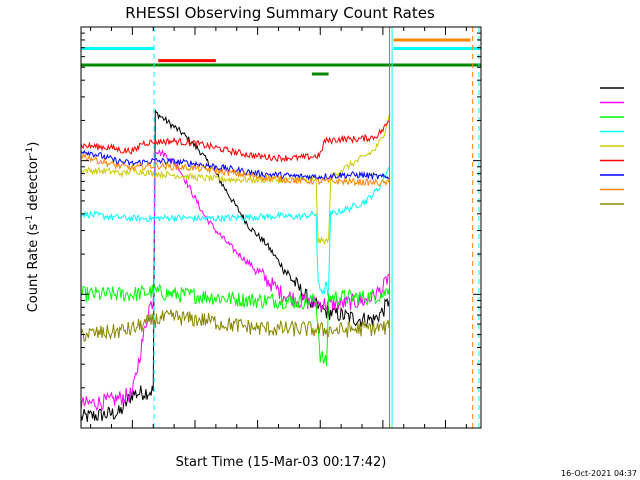 The image size is (640, 480). I want to click on x-axis-label: Start Time (15-Mar-03 00:17:42), so click(281, 462).